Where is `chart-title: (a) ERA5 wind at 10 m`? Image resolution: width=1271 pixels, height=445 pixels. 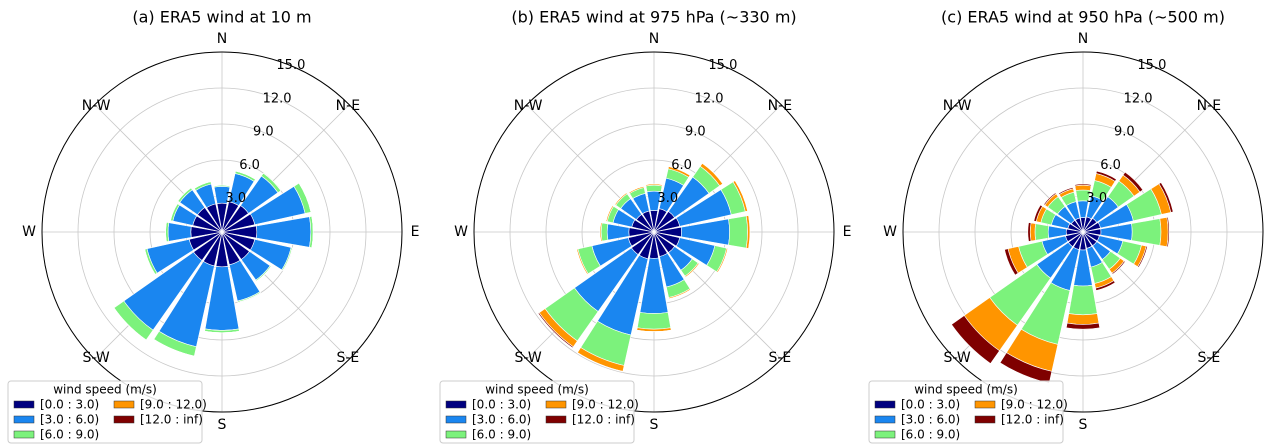
chart-title: (a) ERA5 wind at 10 m is located at coordinates (221, 17).